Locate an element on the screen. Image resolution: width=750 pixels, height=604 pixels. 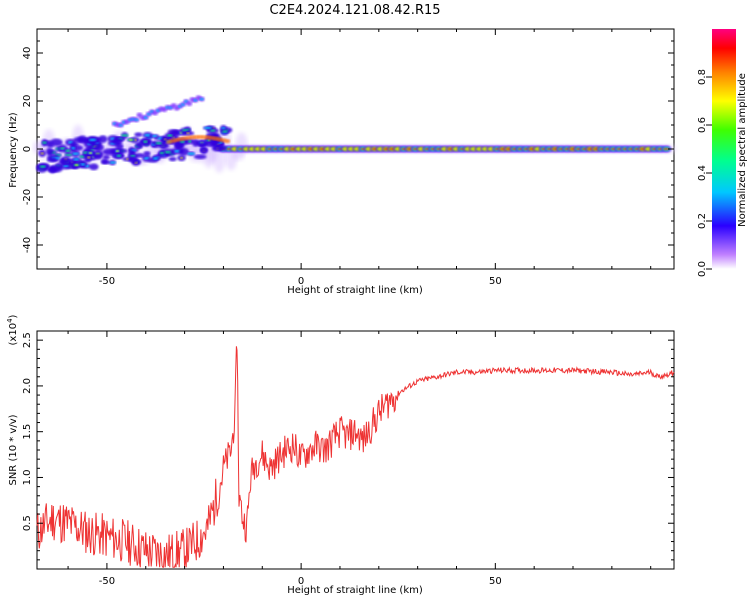
colorbar-tick-label: 0.0 is located at coordinates (702, 269).